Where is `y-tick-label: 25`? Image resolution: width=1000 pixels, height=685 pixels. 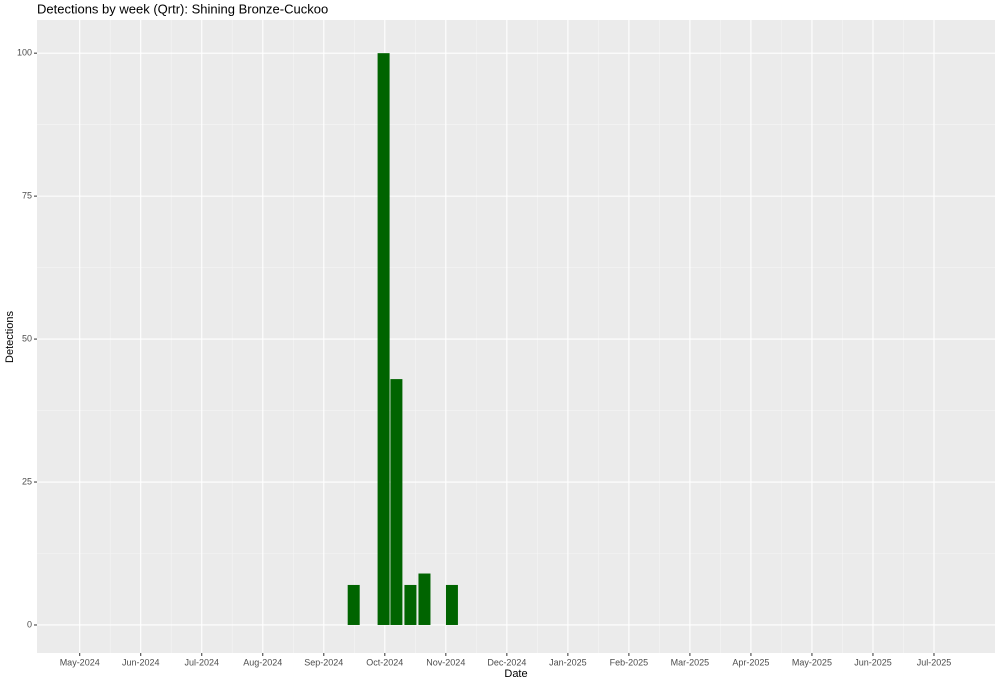 y-tick-label: 25 is located at coordinates (27, 481).